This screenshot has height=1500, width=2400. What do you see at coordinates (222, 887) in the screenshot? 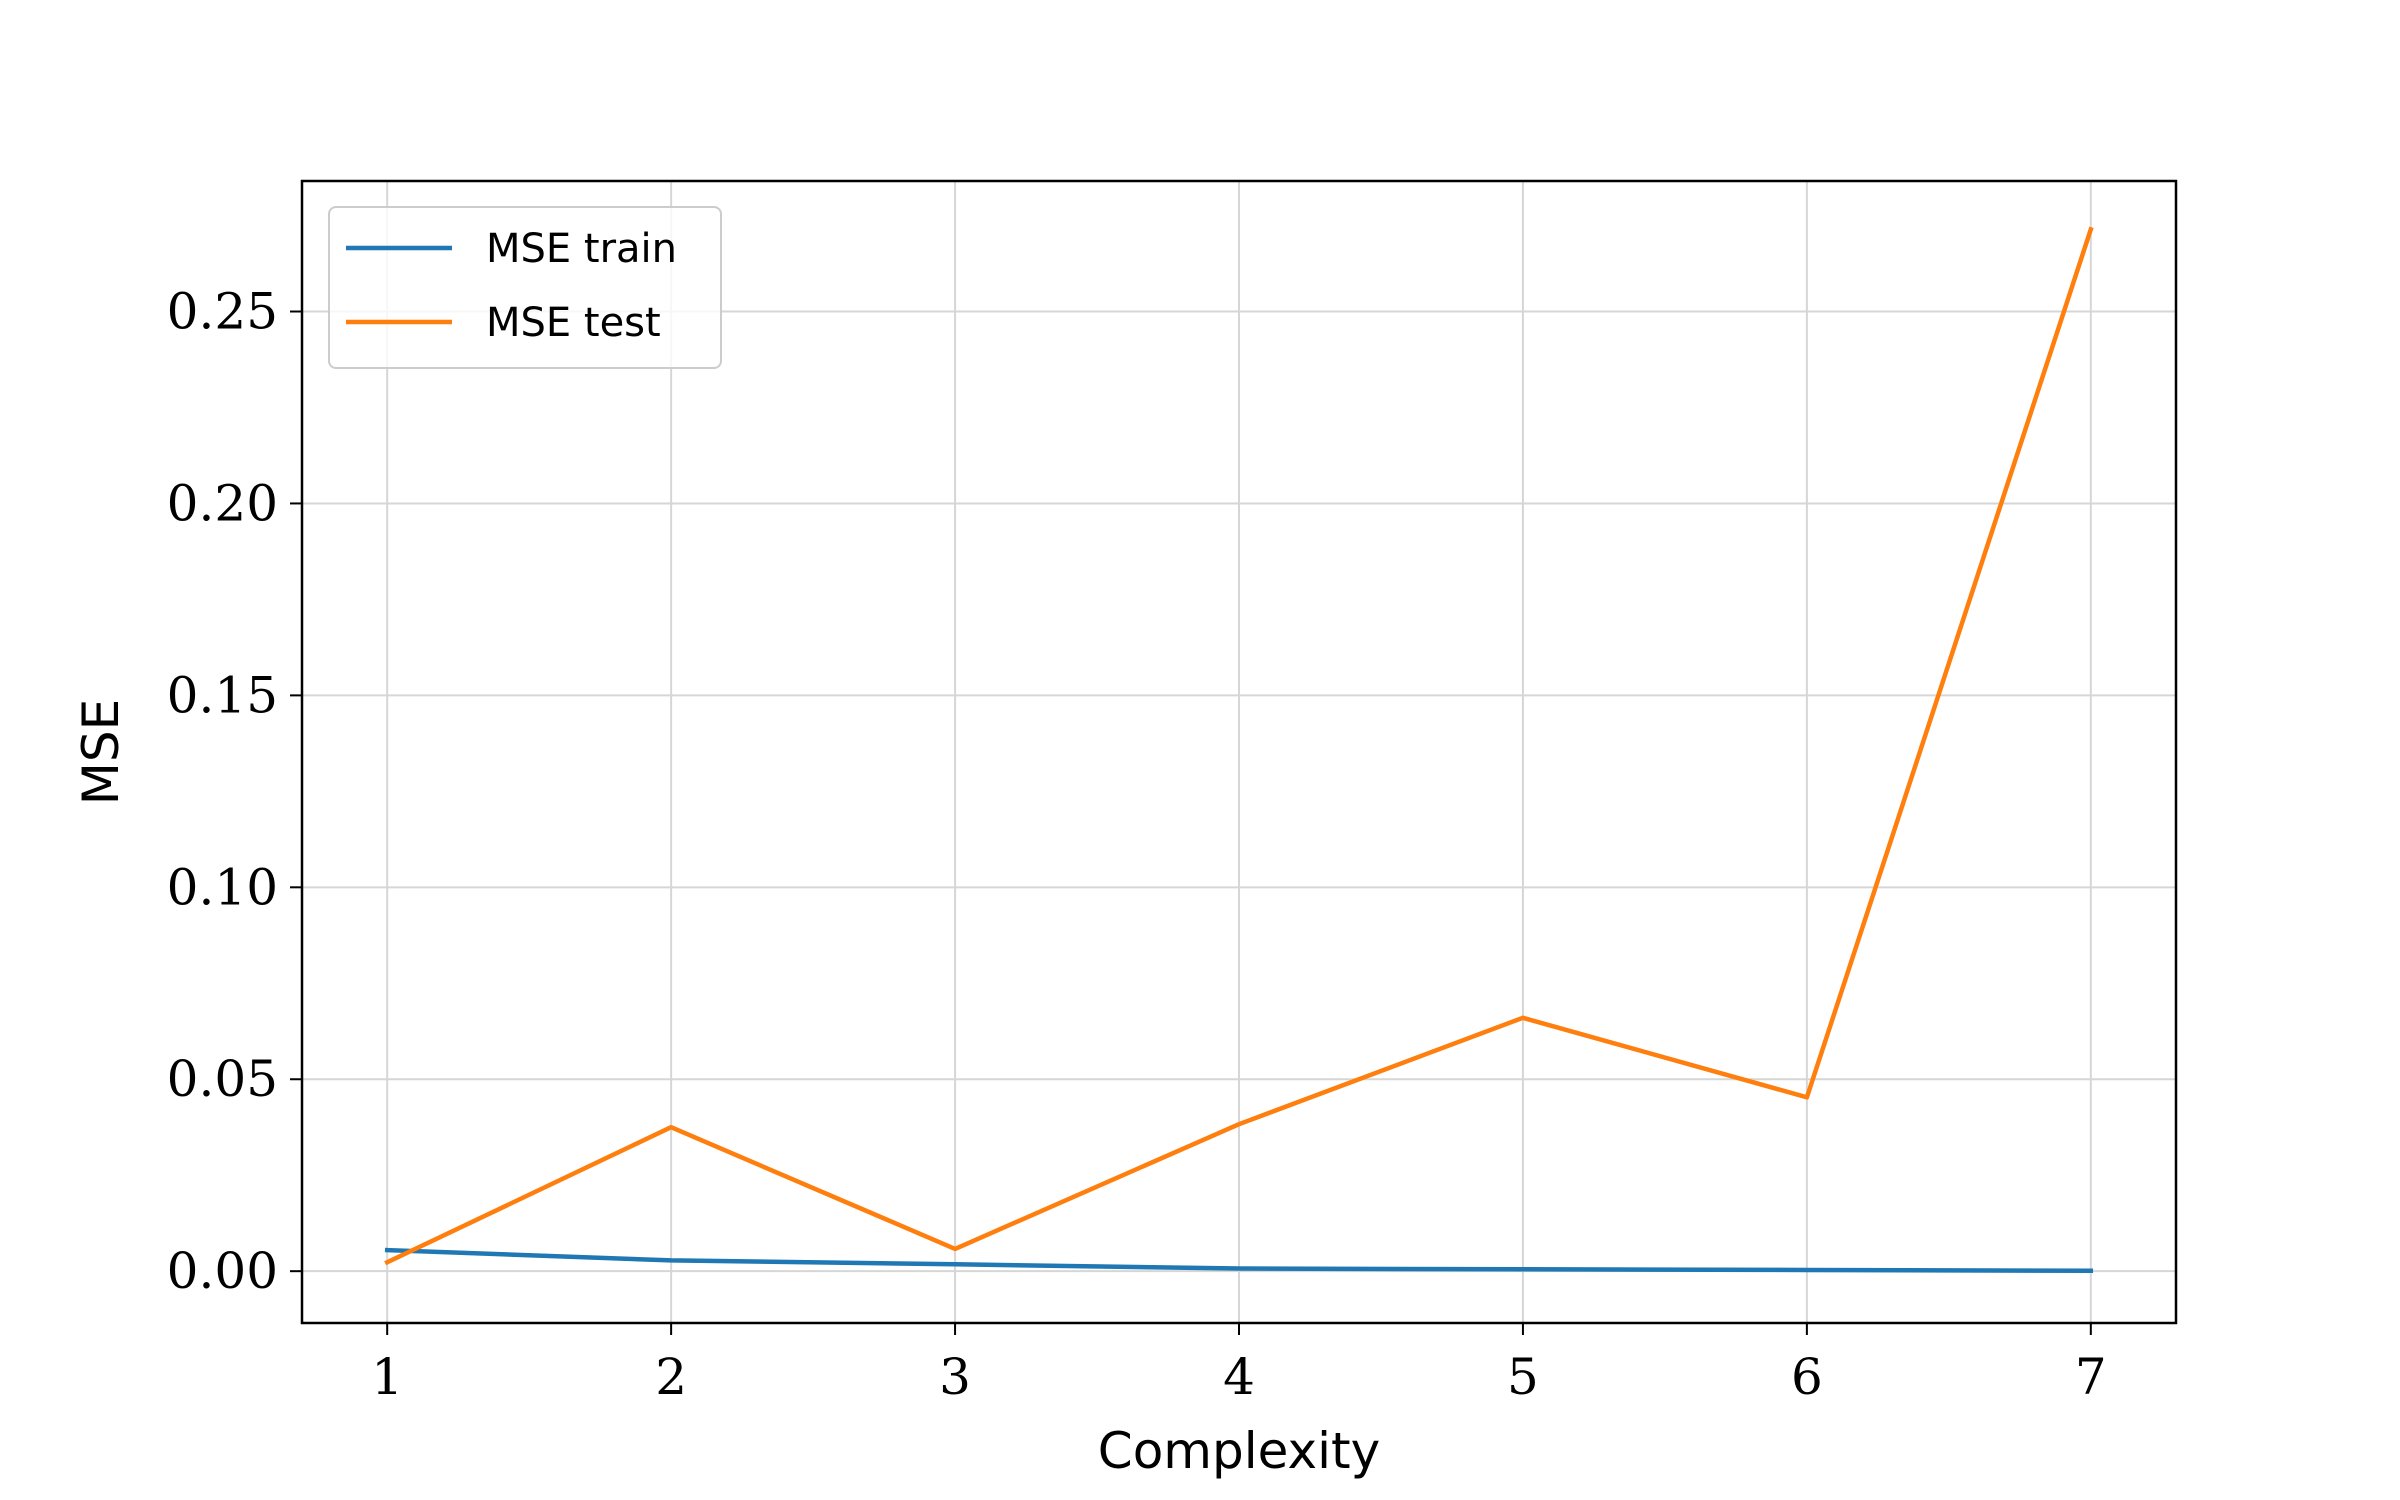
I see `y-tick-label: 0.10` at bounding box center [222, 887].